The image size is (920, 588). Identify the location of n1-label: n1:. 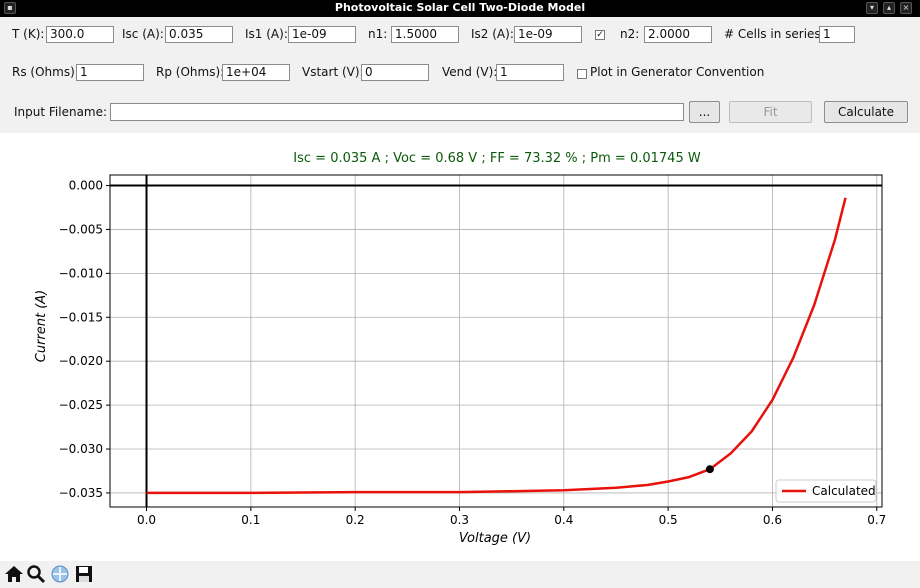
(378, 34).